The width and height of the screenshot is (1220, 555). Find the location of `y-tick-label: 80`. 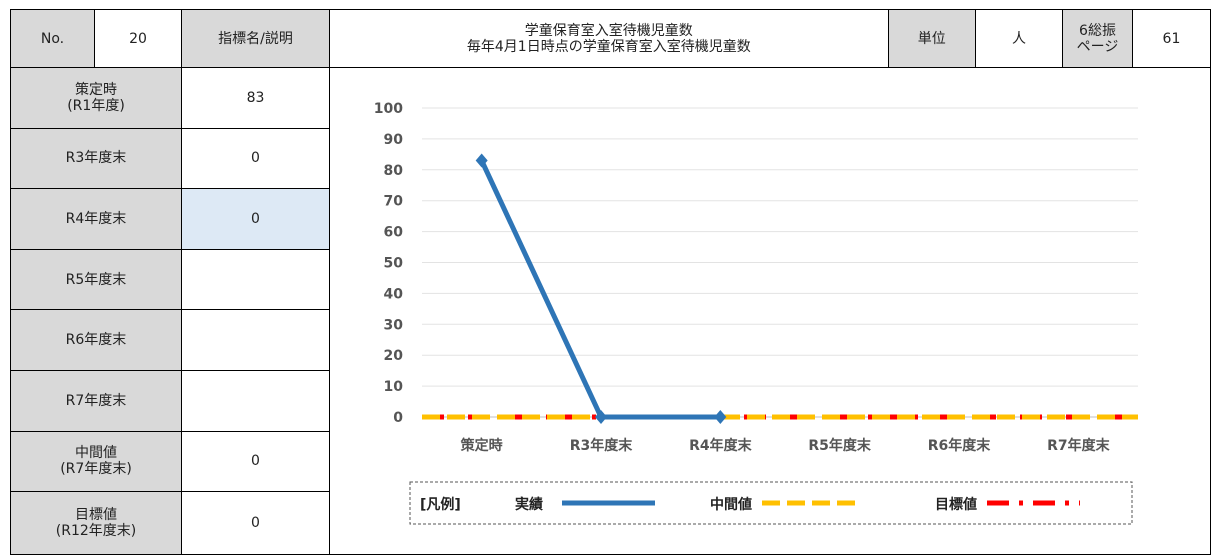

y-tick-label: 80 is located at coordinates (394, 171).